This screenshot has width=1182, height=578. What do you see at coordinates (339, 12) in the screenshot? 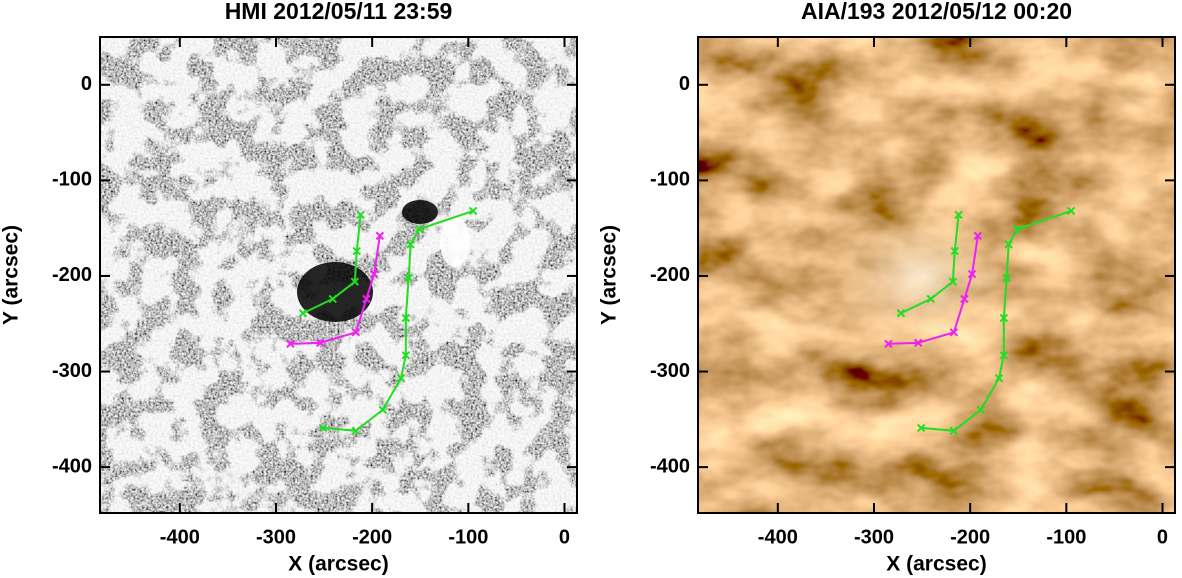
I see `chart-title: HMI 2012/05/11 23:59` at bounding box center [339, 12].